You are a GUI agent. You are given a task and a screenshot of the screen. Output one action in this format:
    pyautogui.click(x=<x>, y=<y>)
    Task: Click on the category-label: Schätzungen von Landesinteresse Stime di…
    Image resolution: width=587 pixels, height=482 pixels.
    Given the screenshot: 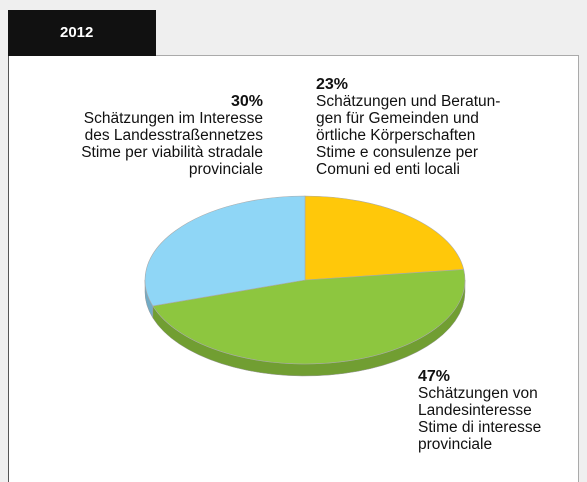 What is the action you would take?
    pyautogui.click(x=480, y=419)
    